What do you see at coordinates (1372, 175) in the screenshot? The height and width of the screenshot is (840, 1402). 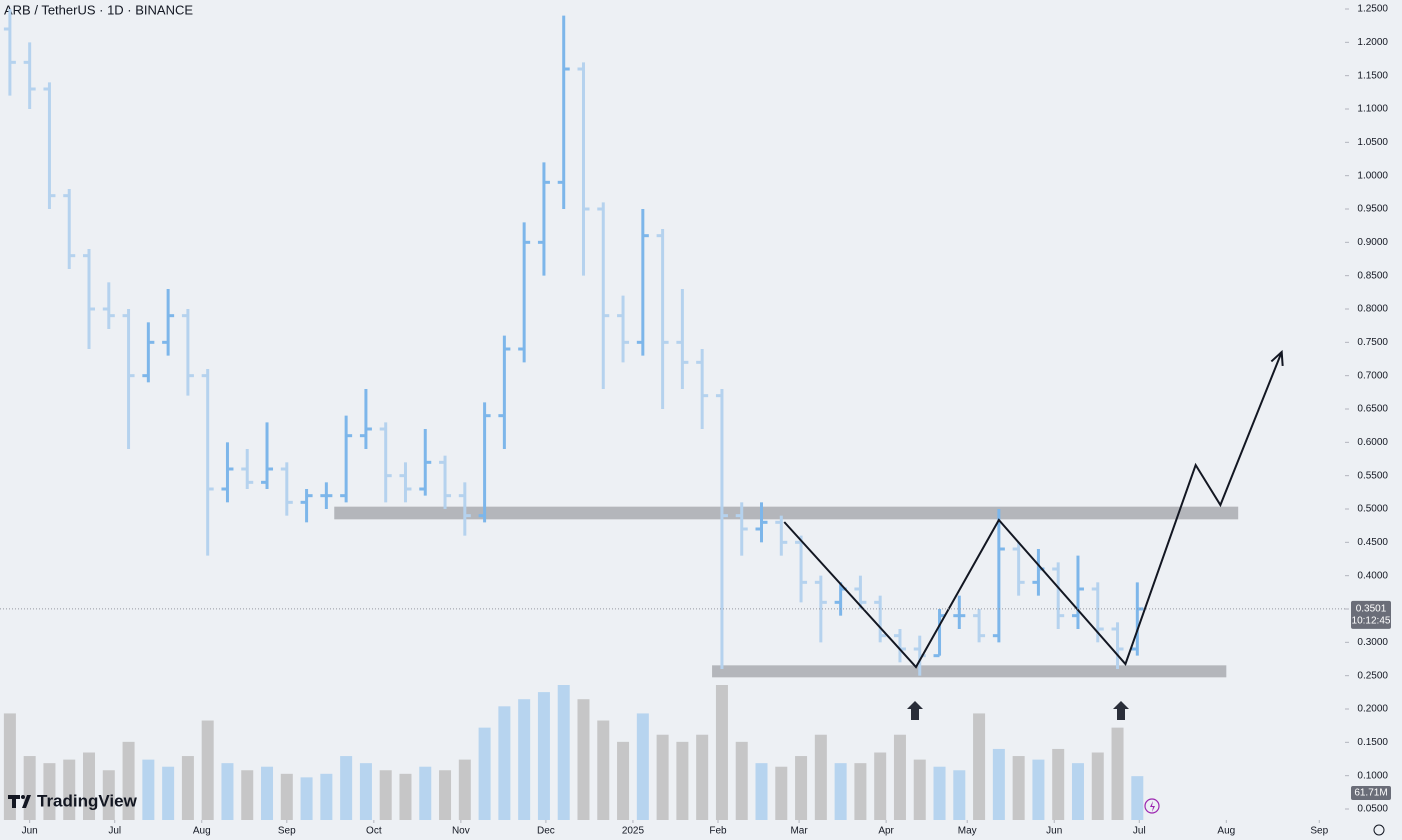 I see `y-tick-label: 1.0000` at bounding box center [1372, 175].